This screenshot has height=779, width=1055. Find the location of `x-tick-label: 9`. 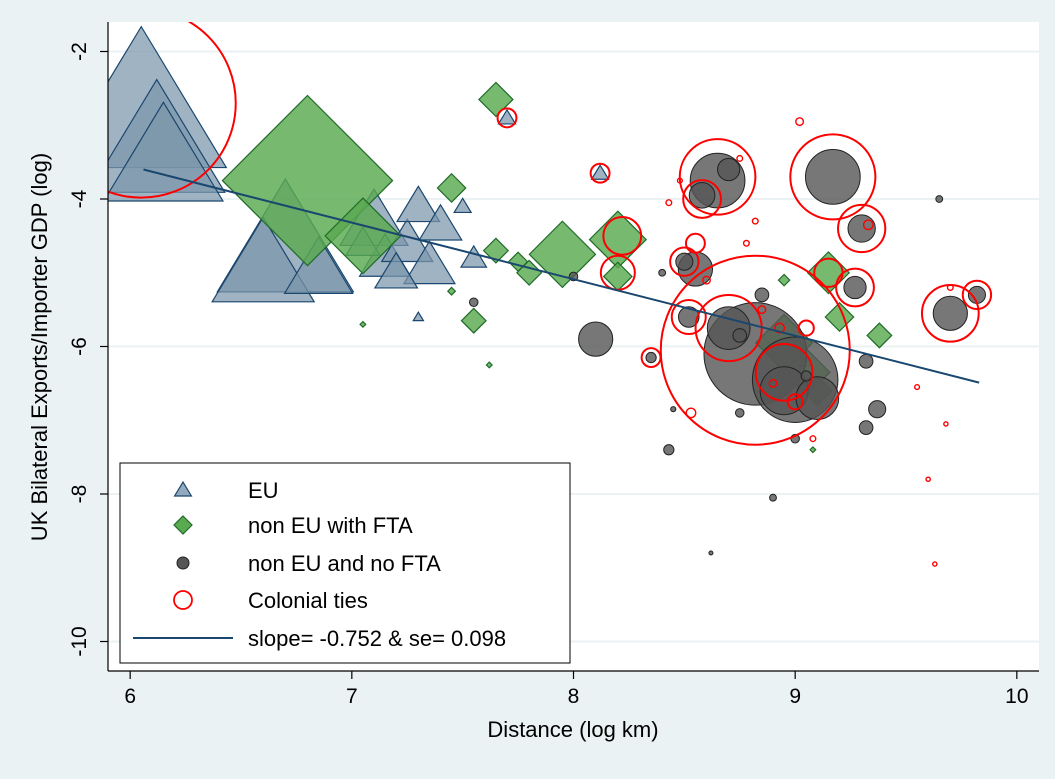

x-tick-label: 9 is located at coordinates (795, 696).